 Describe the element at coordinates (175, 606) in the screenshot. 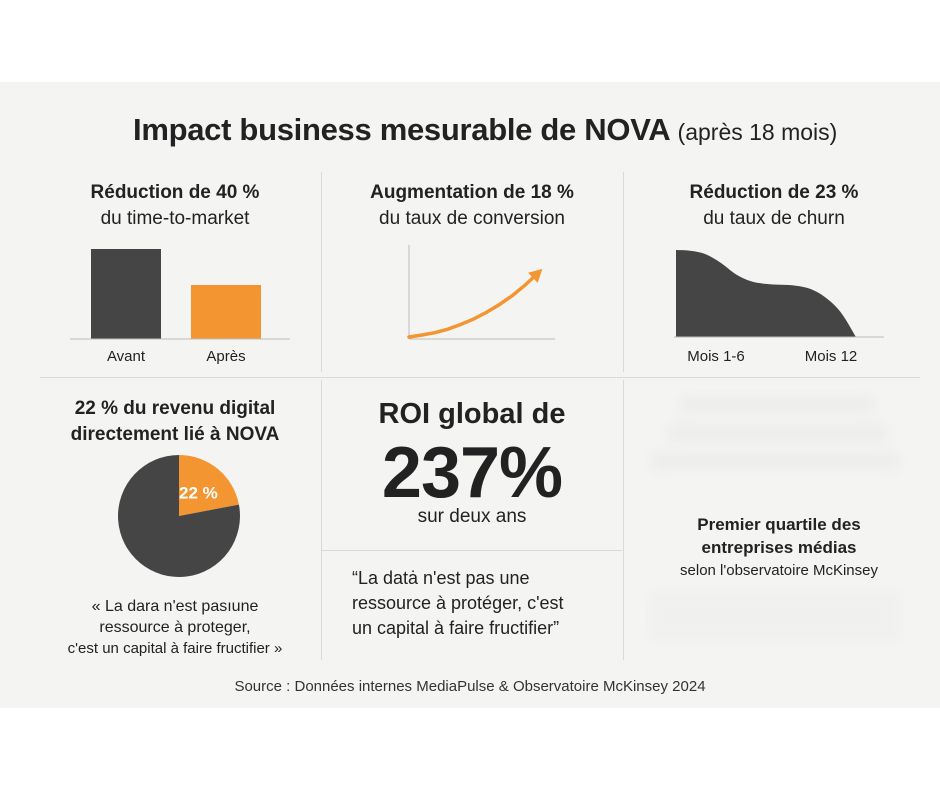

I see `left-quote-line1: « La dara n'est pasıune` at that location.